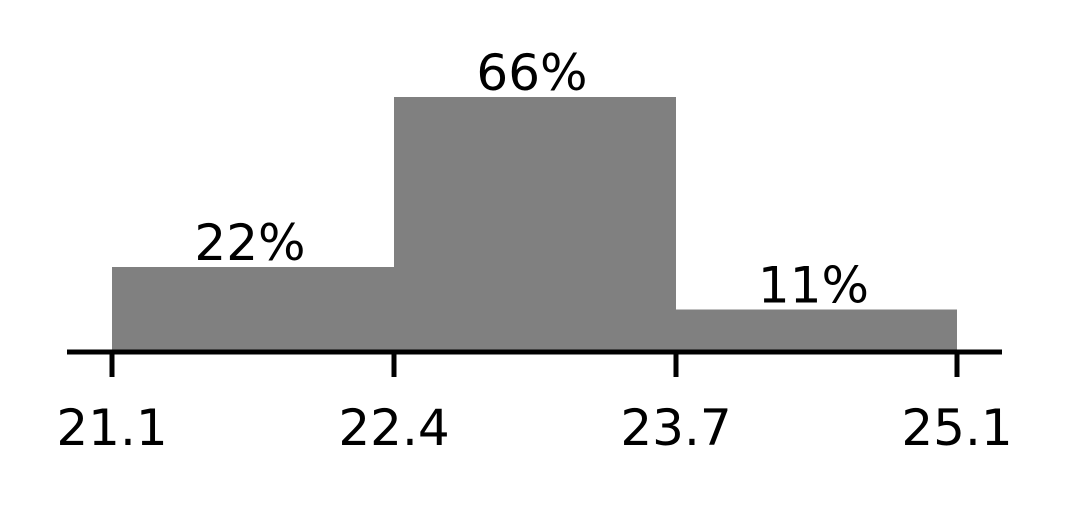  What do you see at coordinates (534, 428) in the screenshot?
I see `x-tick-labels-group: 21.1 22.4 23.7 25.1` at bounding box center [534, 428].